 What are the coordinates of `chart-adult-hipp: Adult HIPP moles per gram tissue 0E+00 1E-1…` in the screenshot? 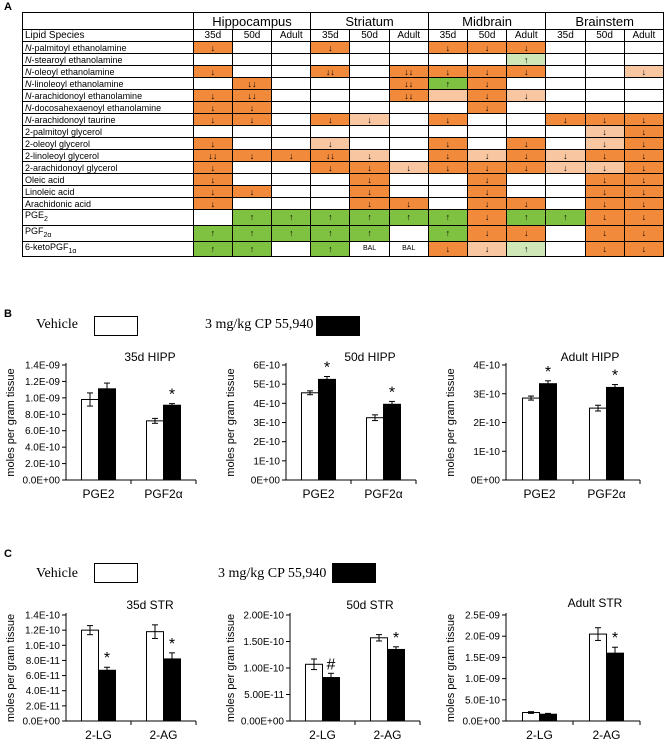 It's located at (543, 425).